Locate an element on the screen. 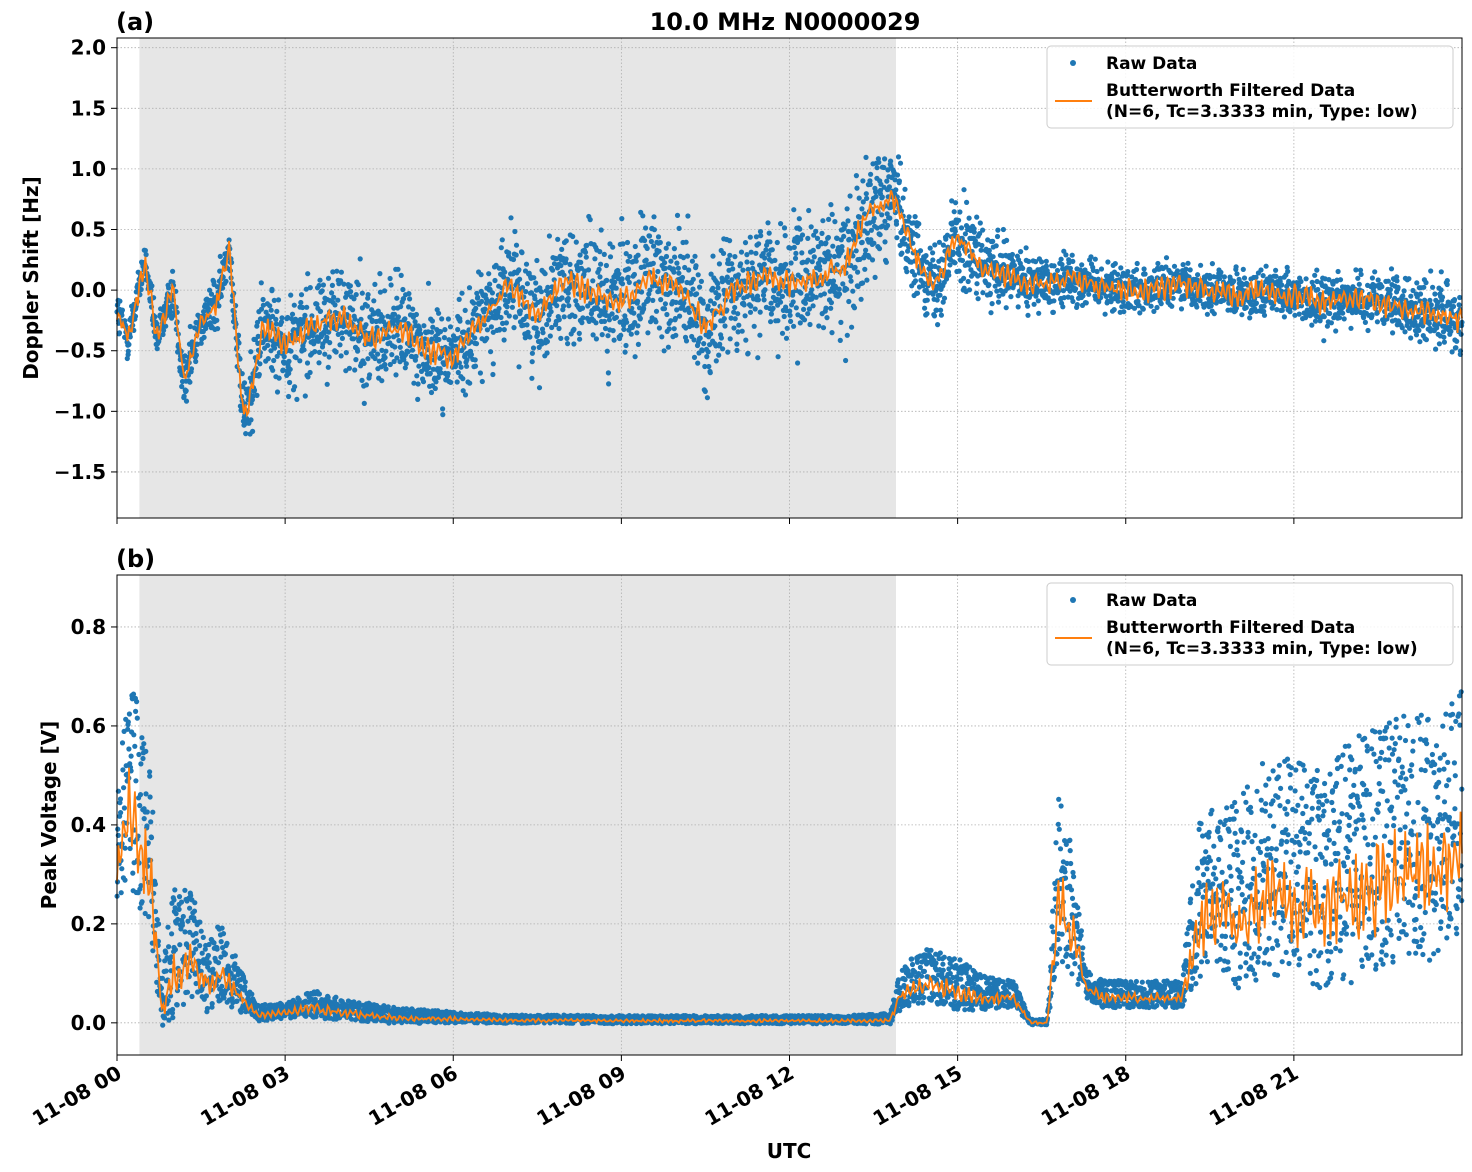 This screenshot has width=1472, height=1172. legend-label-raw: Raw Data is located at coordinates (1151, 64).